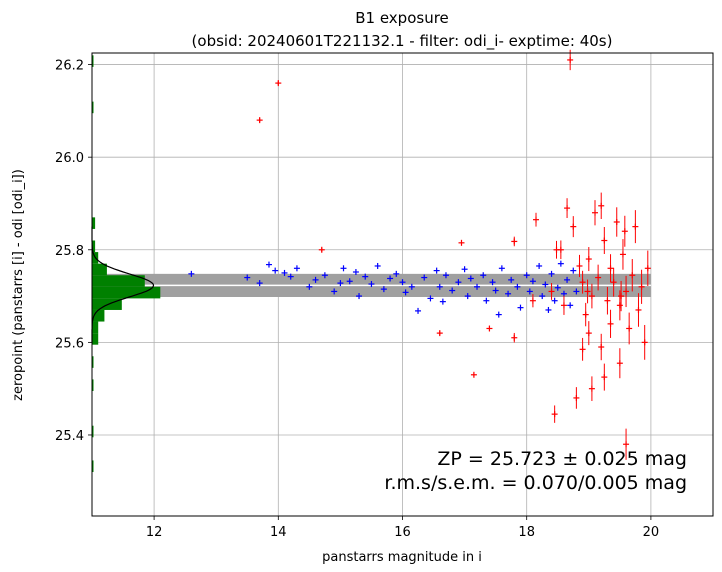 This screenshot has height=572, width=722. Describe the element at coordinates (278, 532) in the screenshot. I see `x-tick-label: 14` at that location.